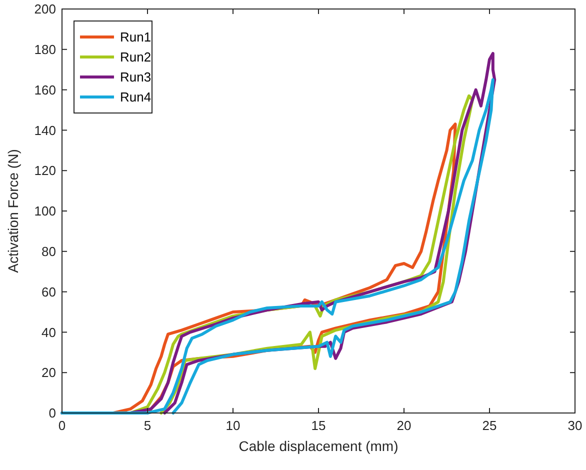 This screenshot has height=470, width=586. I want to click on x-tick-label: 5, so click(148, 425).